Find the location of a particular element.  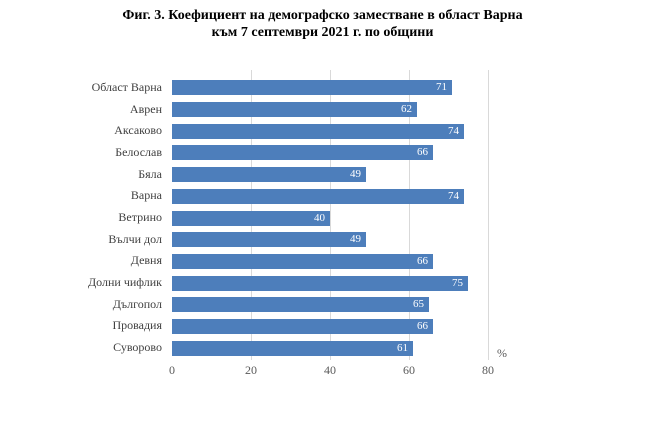

bar-value-label: 62 is located at coordinates (406, 109).